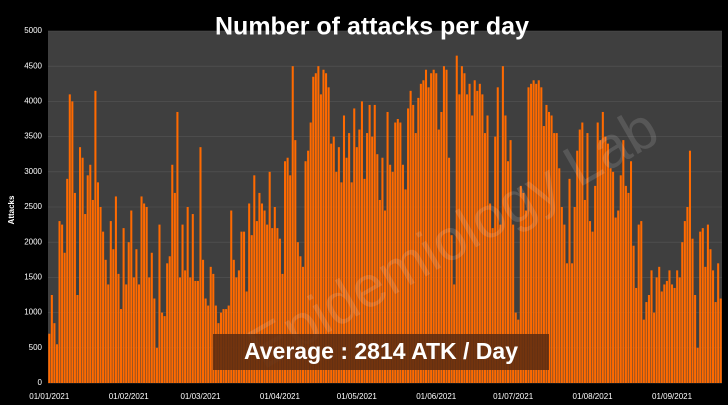 This screenshot has height=405, width=728. What do you see at coordinates (36, 347) in the screenshot?
I see `y-tick-label: 500` at bounding box center [36, 347].